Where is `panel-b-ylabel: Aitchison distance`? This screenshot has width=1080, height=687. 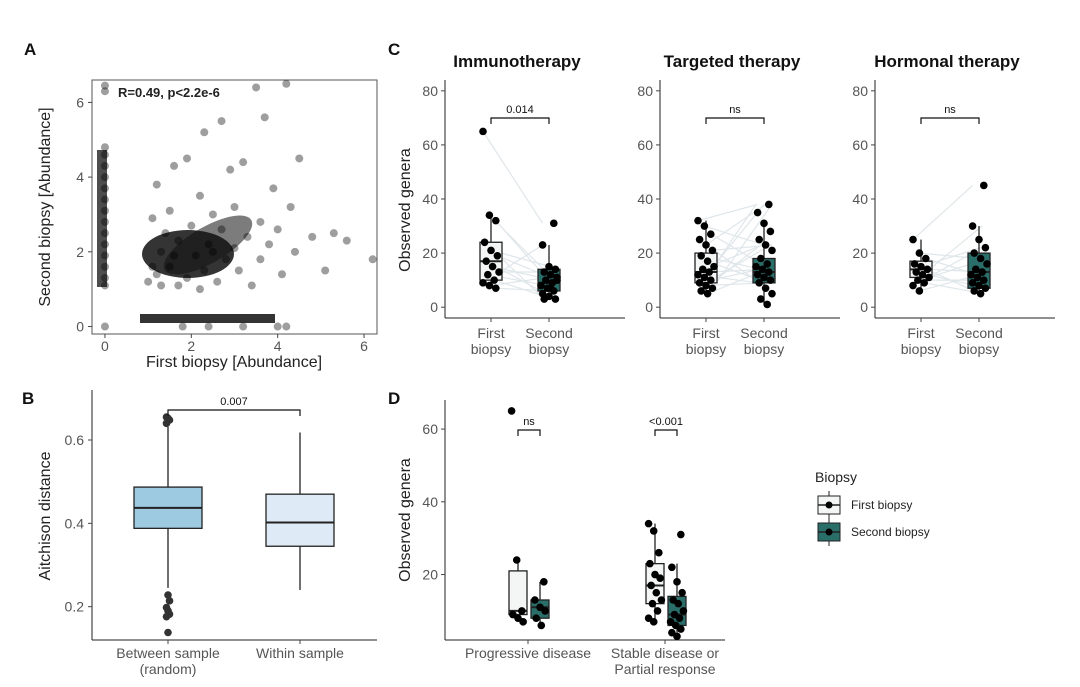
panel-b-ylabel: Aitchison distance is located at coordinates (45, 515).